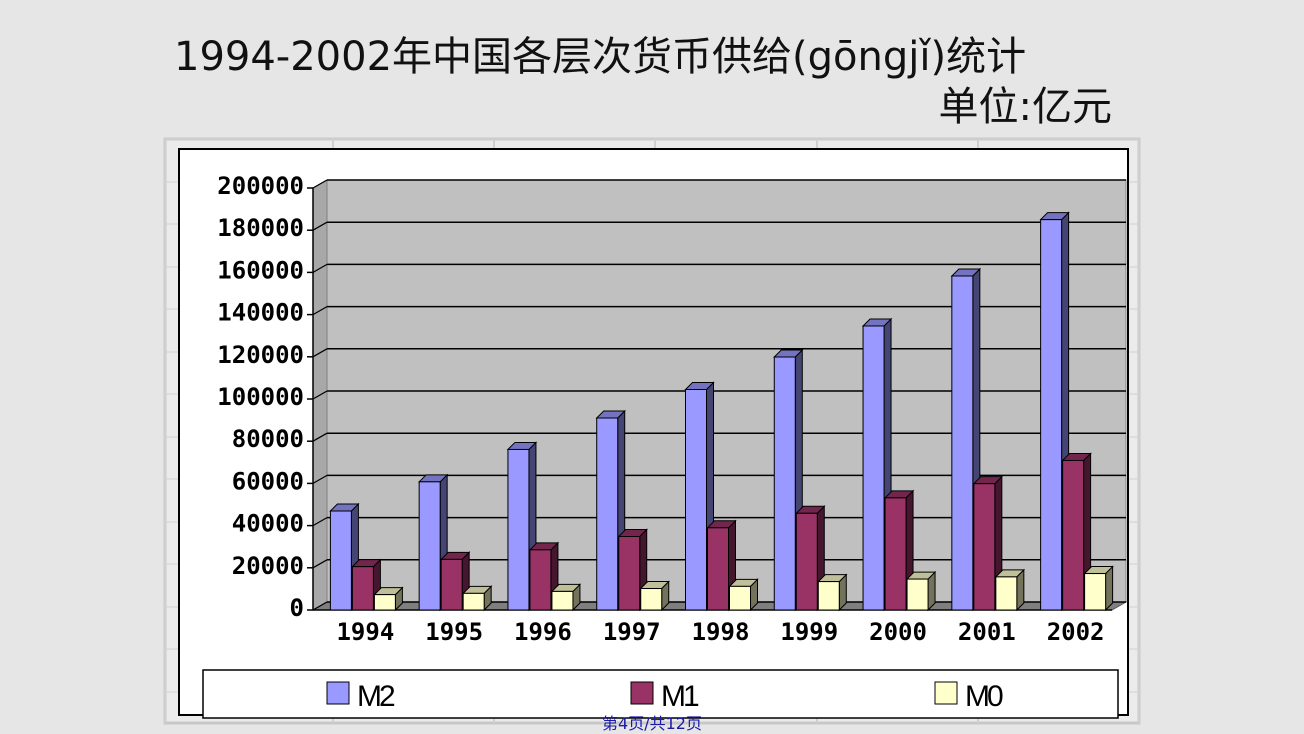  I want to click on y-tick-label: 200000, so click(260, 186).